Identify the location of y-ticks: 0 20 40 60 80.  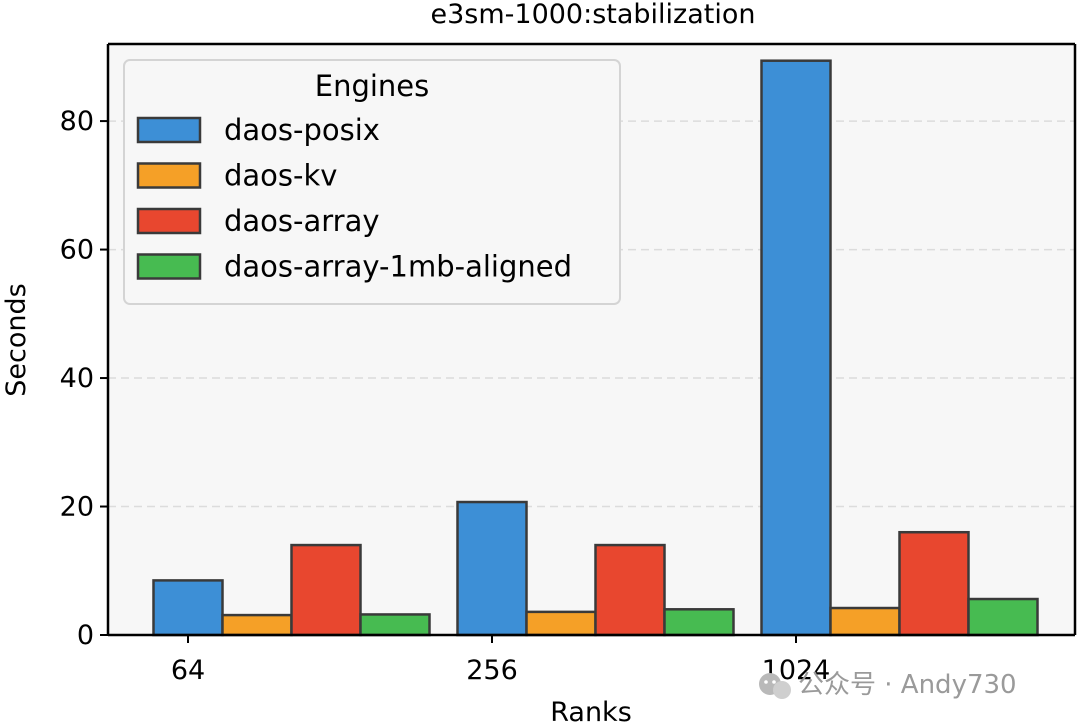
(84, 378).